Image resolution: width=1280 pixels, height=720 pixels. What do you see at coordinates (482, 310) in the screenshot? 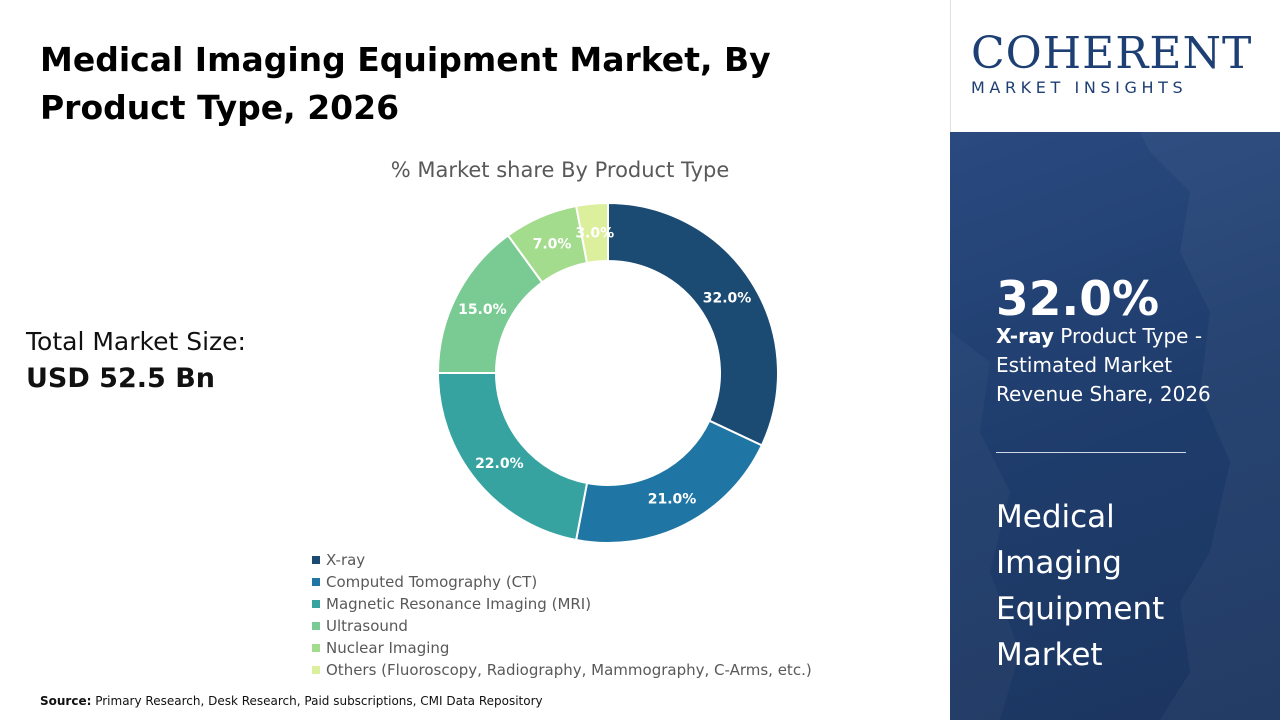
I see `slice-data-label: 15.0%` at bounding box center [482, 310].